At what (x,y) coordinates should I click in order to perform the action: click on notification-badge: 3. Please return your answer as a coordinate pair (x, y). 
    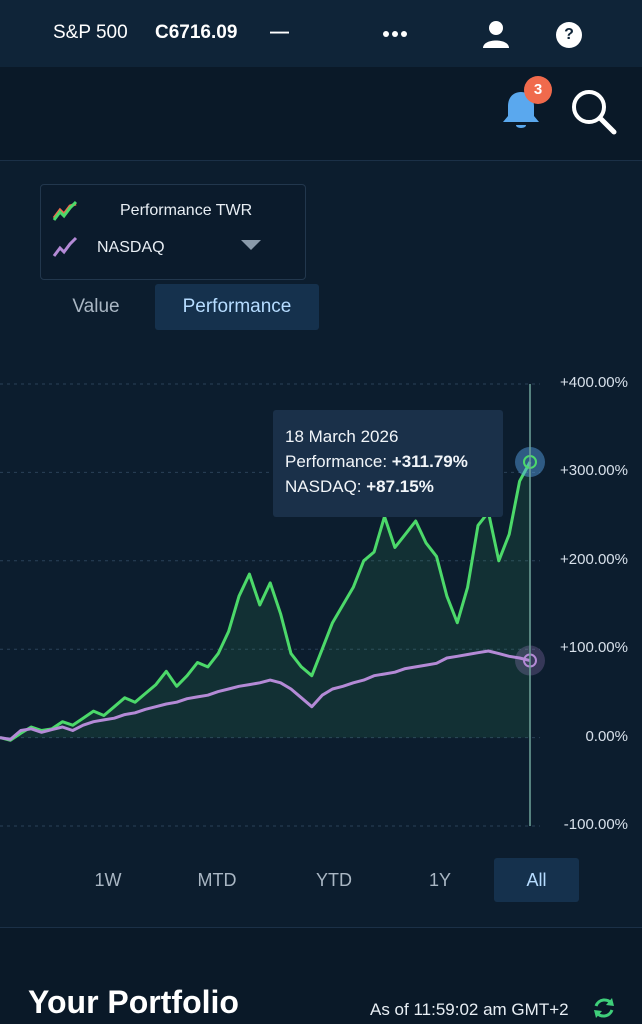
    Looking at the image, I should click on (538, 90).